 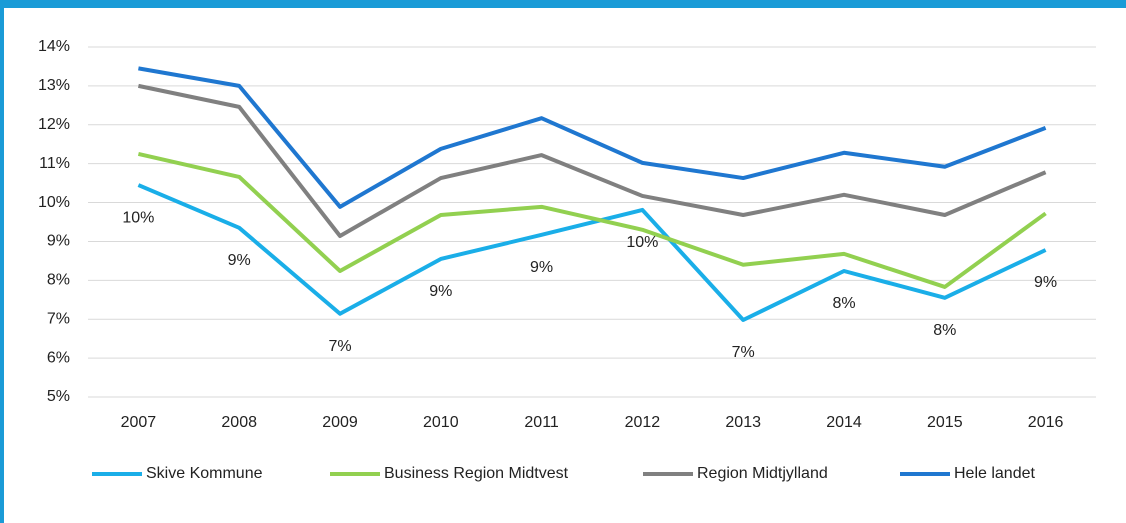 I want to click on x-tick-label: 2014, so click(x=844, y=422).